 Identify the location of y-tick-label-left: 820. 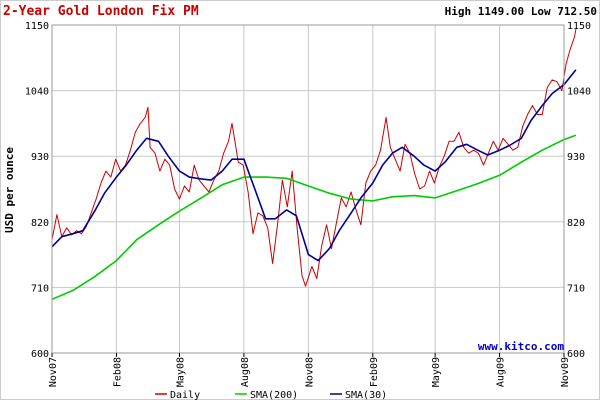
(40, 223).